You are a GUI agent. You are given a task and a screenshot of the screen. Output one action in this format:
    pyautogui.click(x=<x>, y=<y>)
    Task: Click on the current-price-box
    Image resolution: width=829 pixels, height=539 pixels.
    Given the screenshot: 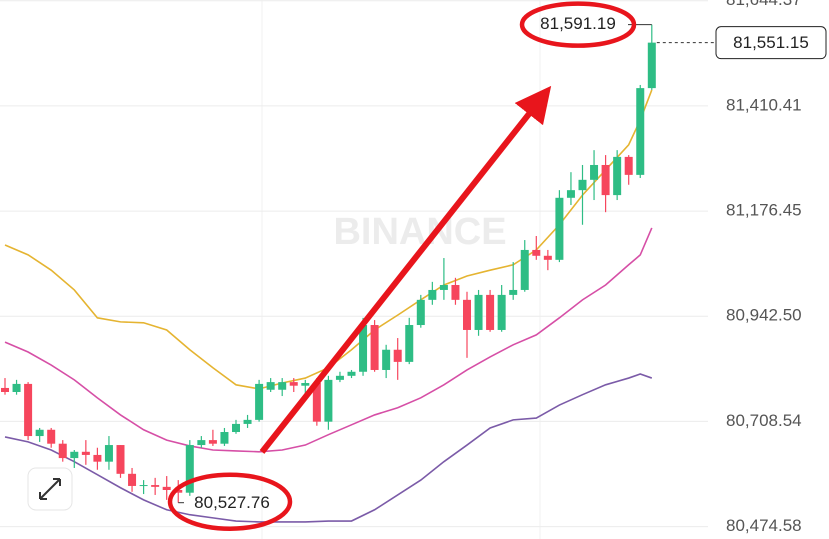 What is the action you would take?
    pyautogui.click(x=771, y=43)
    